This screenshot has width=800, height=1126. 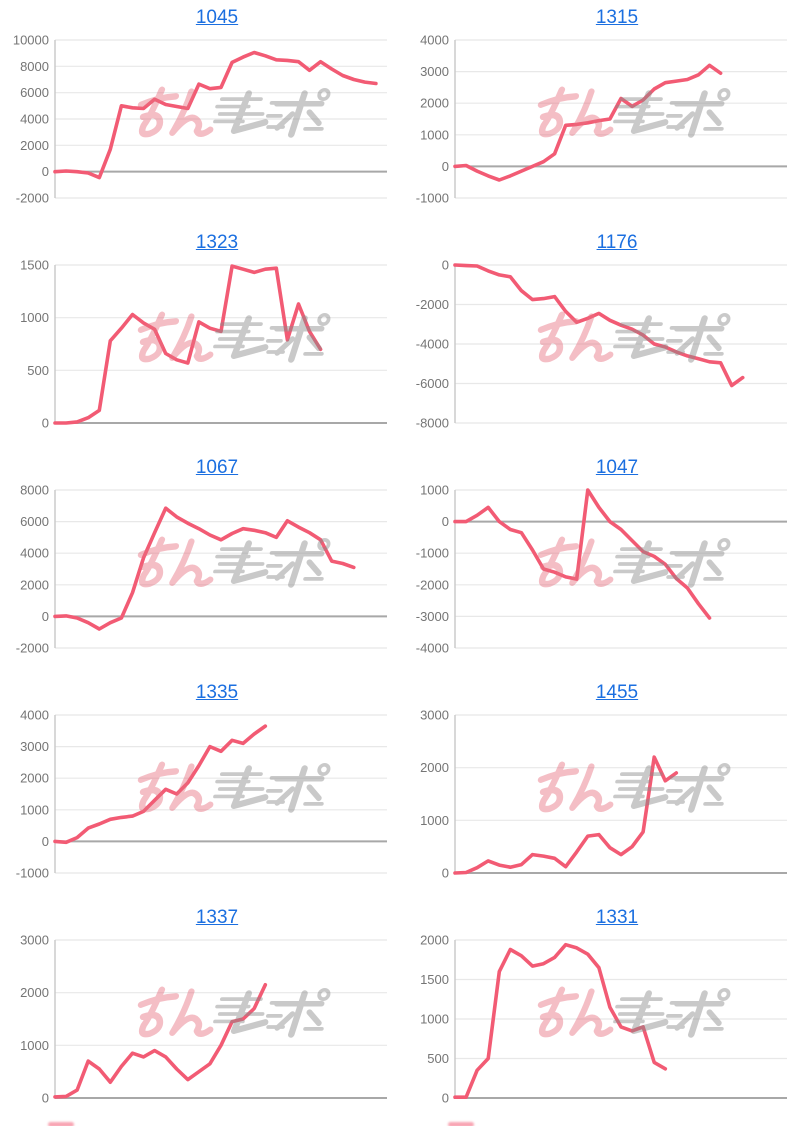 I want to click on y-tick-label: -8000, so click(x=432, y=423).